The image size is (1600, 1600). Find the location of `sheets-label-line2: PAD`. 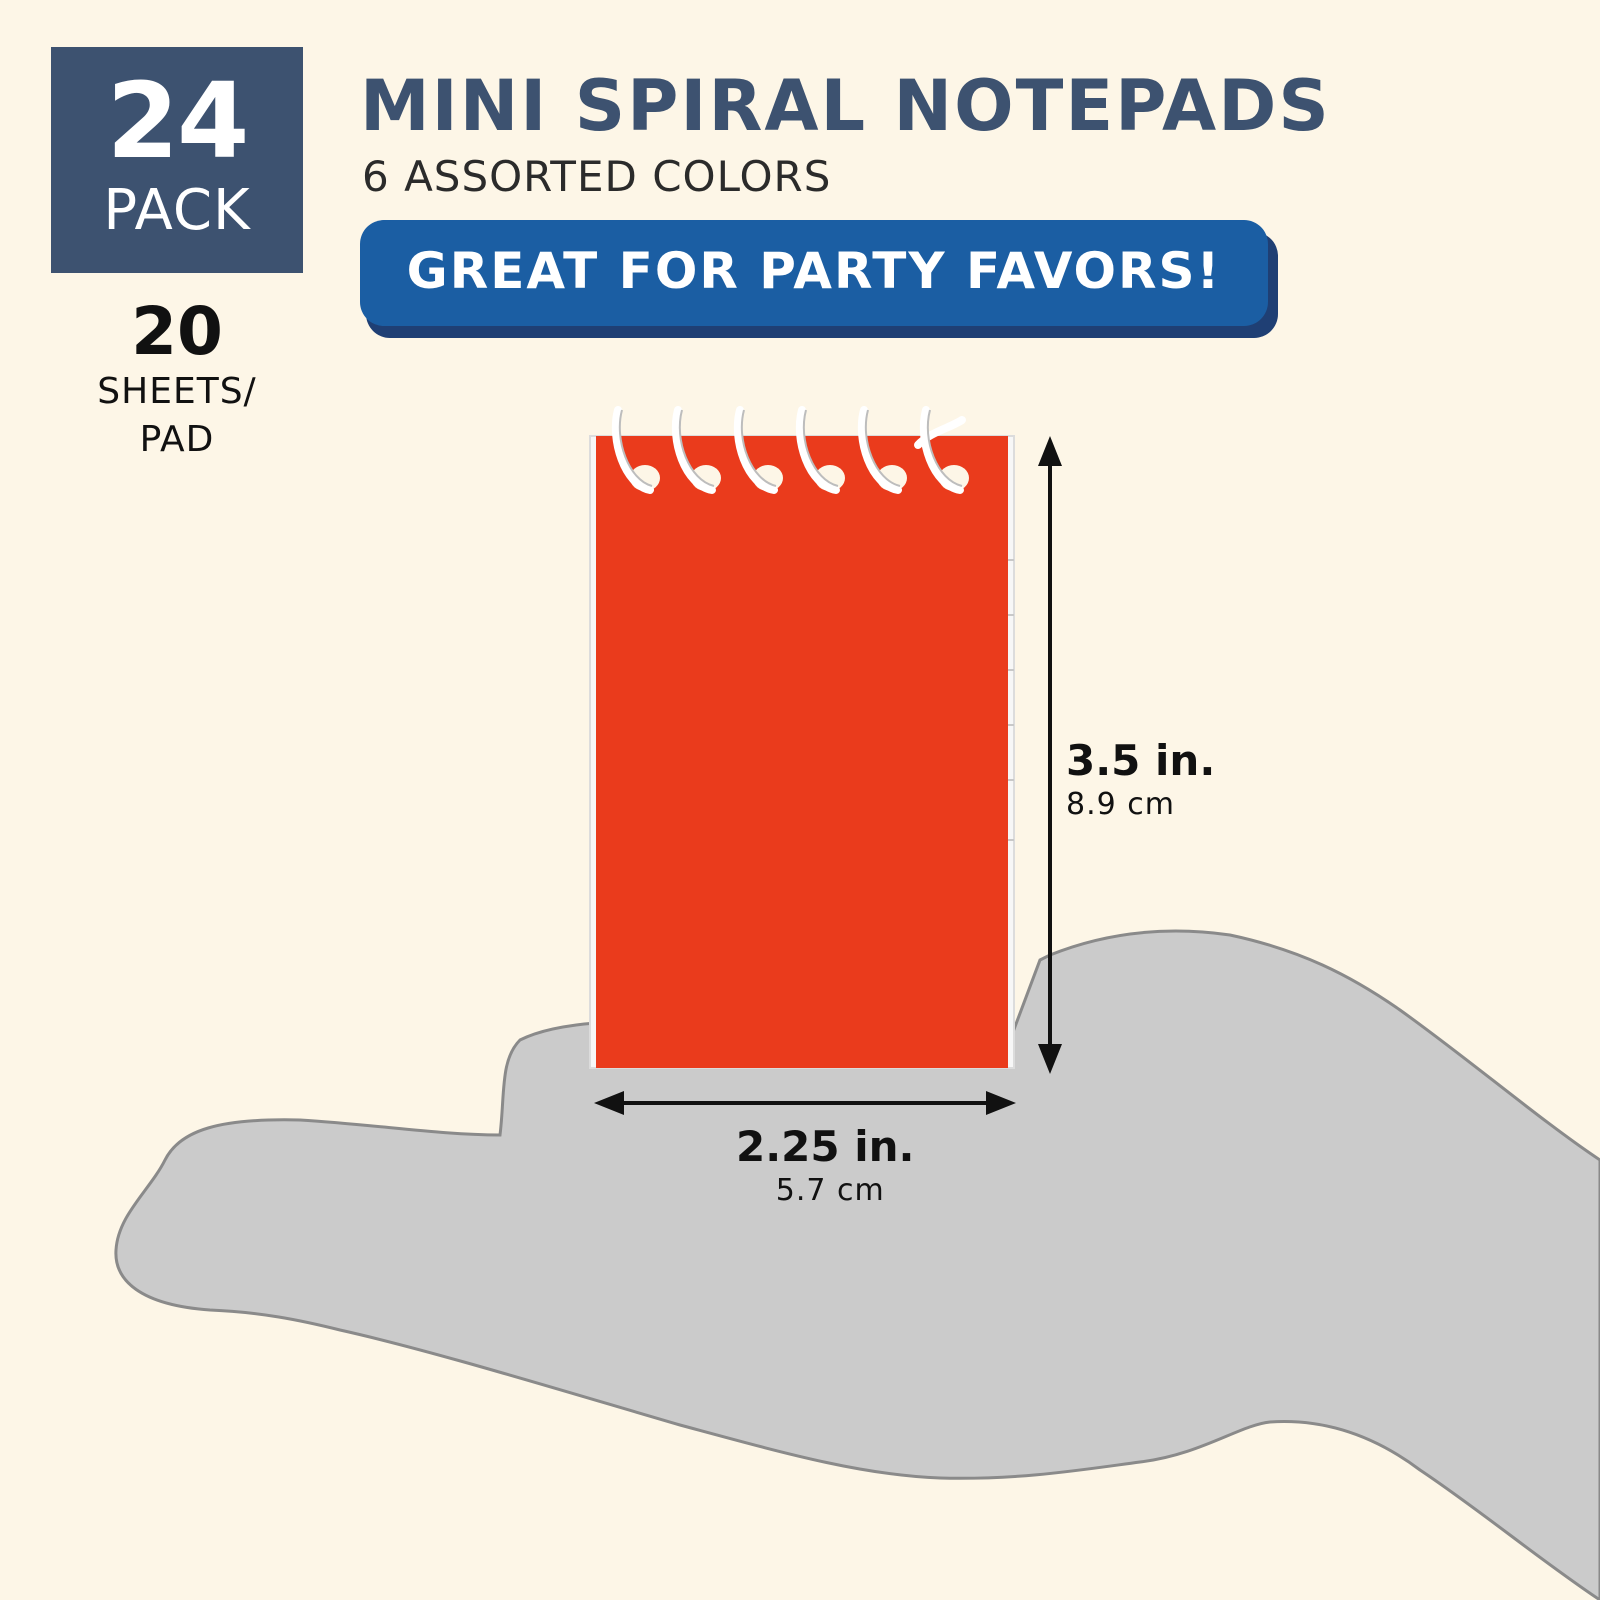

sheets-label-line2: PAD is located at coordinates (177, 439).